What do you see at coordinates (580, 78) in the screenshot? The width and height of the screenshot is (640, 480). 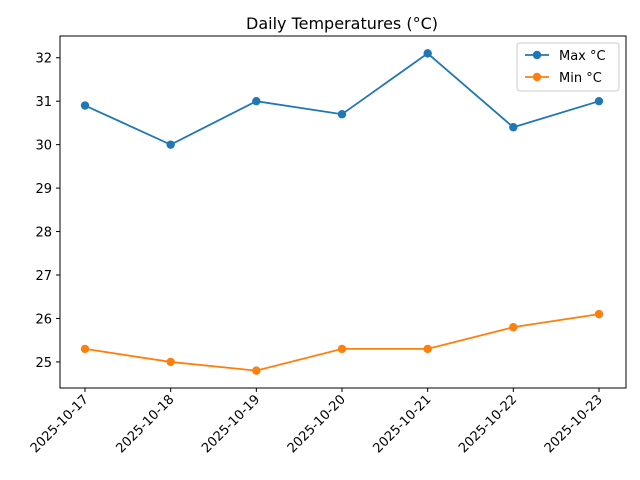 I see `legend-label: Min °C` at bounding box center [580, 78].